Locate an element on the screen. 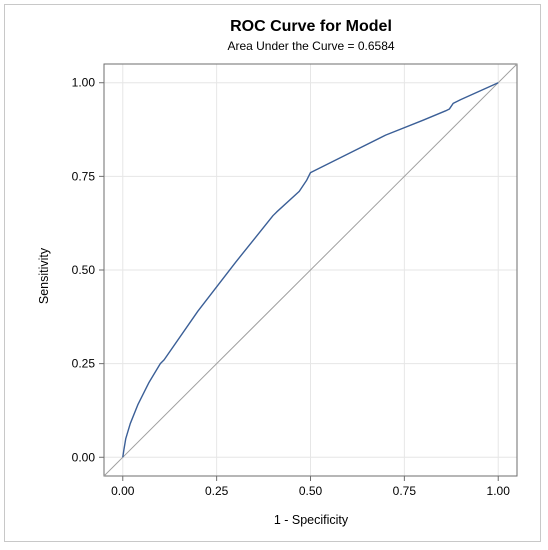 The width and height of the screenshot is (548, 550). y-tick-label: 1.00 is located at coordinates (84, 83).